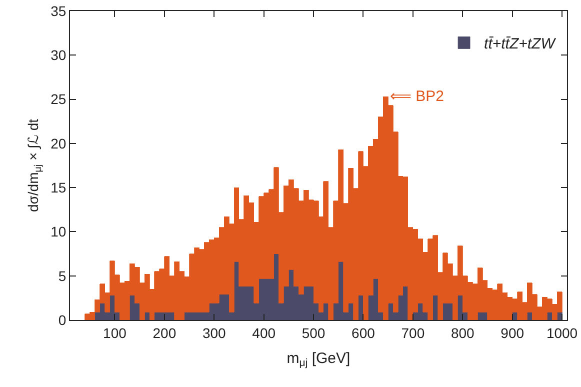 The image size is (581, 387). I want to click on y-tick-label: 0, so click(62, 320).